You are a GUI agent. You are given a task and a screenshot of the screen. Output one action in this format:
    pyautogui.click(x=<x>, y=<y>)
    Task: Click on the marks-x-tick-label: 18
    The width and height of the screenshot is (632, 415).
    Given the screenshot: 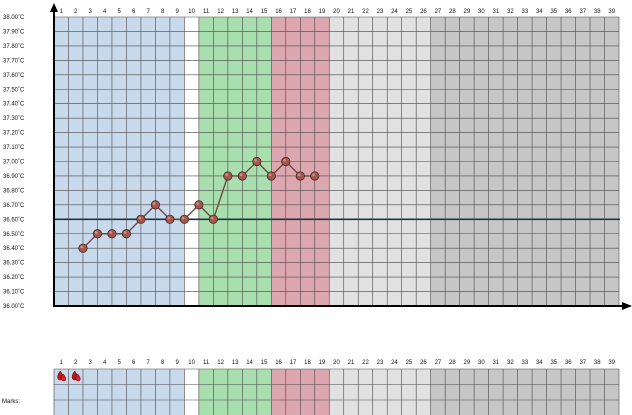 What is the action you would take?
    pyautogui.click(x=307, y=363)
    